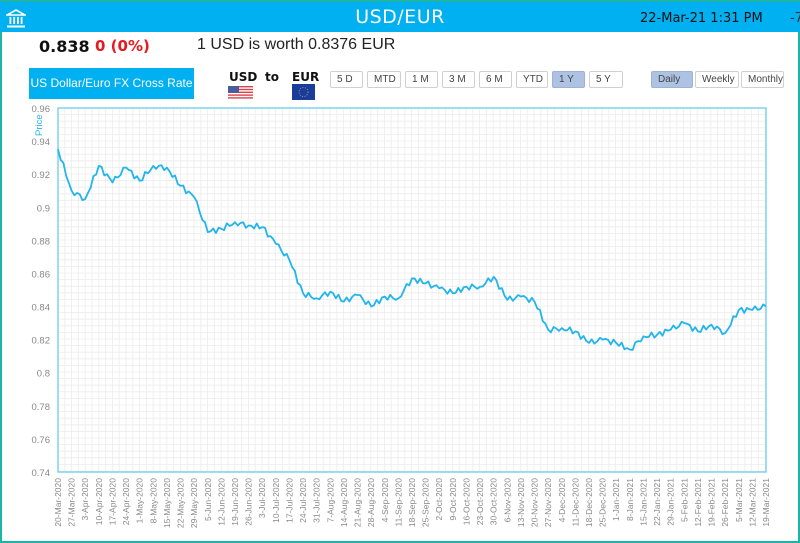 The image size is (800, 543). Describe the element at coordinates (303, 500) in the screenshot. I see `x-tick-label: 24-Jul-2020` at that location.